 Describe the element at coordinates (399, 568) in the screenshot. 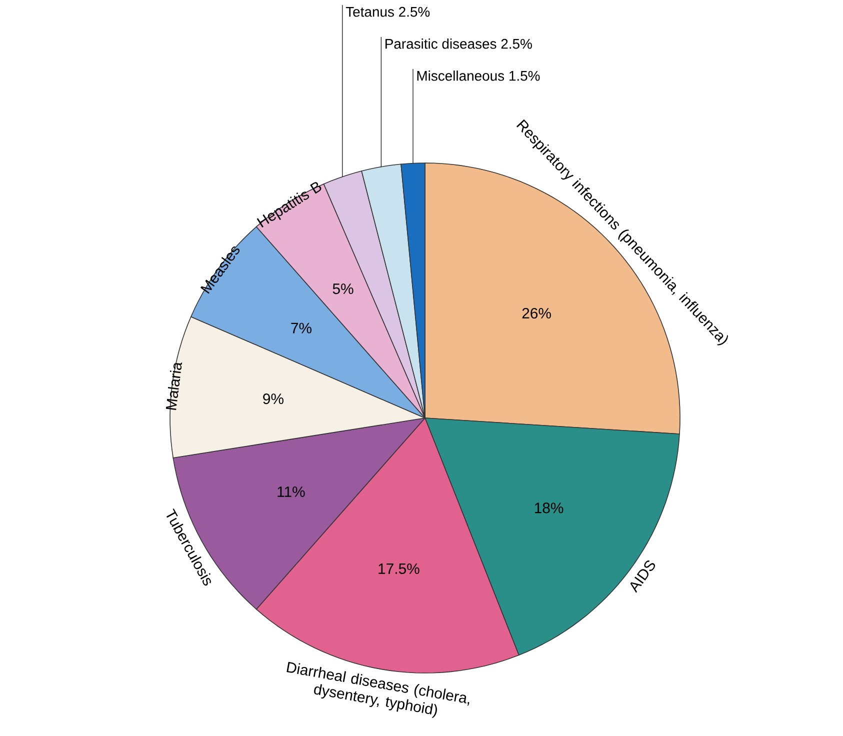

I see `data-label: 17.5%` at that location.